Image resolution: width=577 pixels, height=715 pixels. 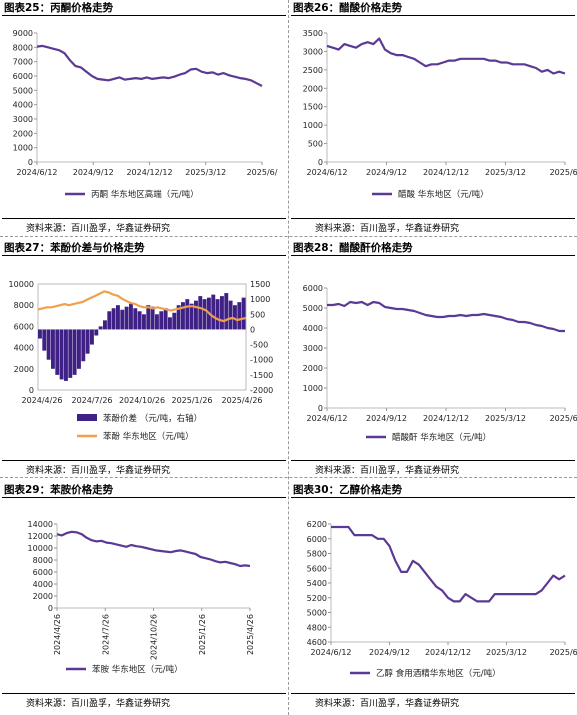 What do you see at coordinates (317, 598) in the screenshot?
I see `y-tick-label: 5200` at bounding box center [317, 598].